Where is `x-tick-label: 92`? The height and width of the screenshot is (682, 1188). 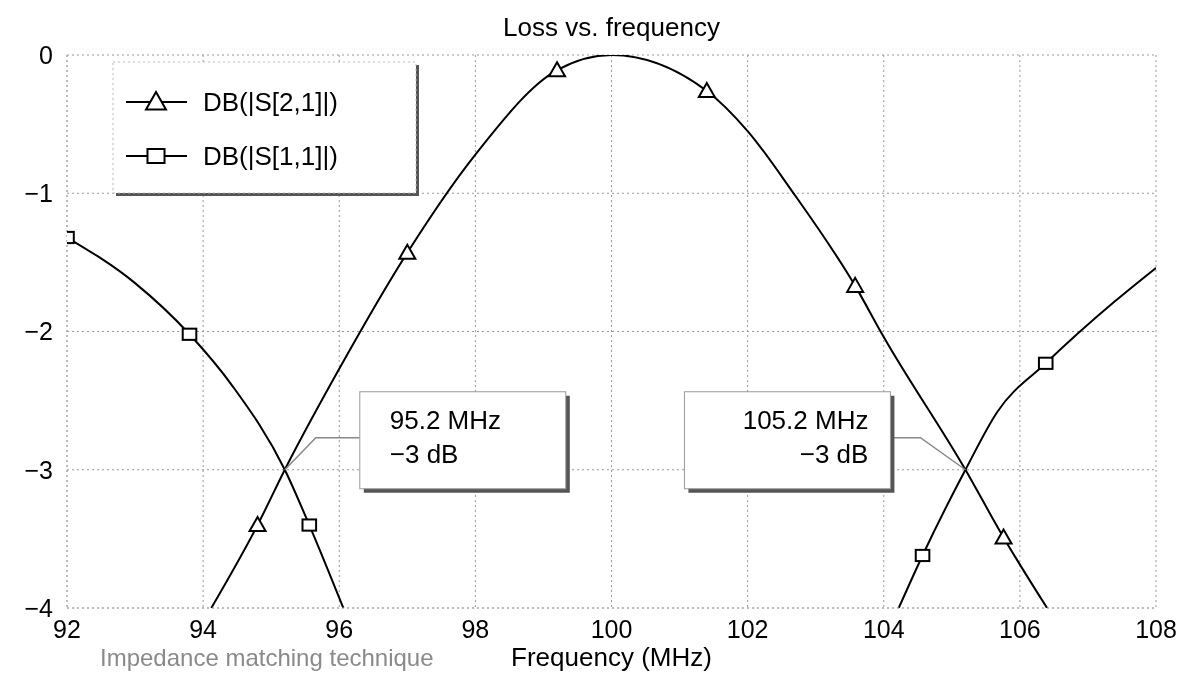
x-tick-label: 92 is located at coordinates (67, 628).